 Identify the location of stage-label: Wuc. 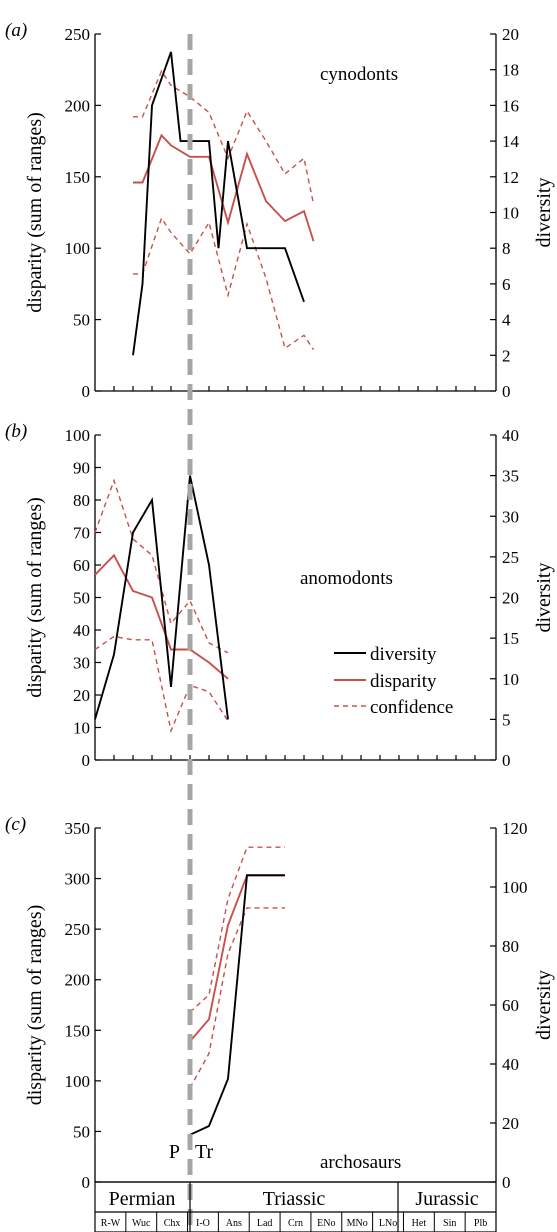
(141, 1223).